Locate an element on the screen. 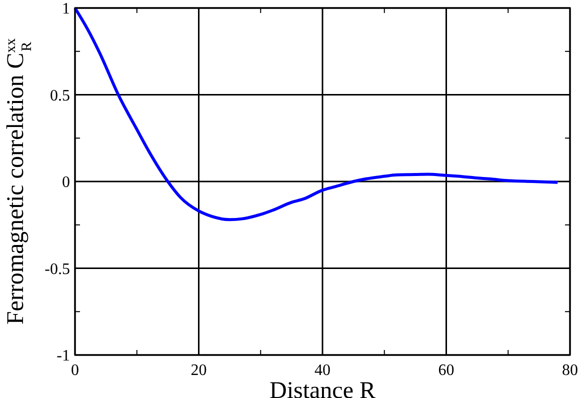 The height and width of the screenshot is (398, 581). y-tick-label: 0 is located at coordinates (66, 183).